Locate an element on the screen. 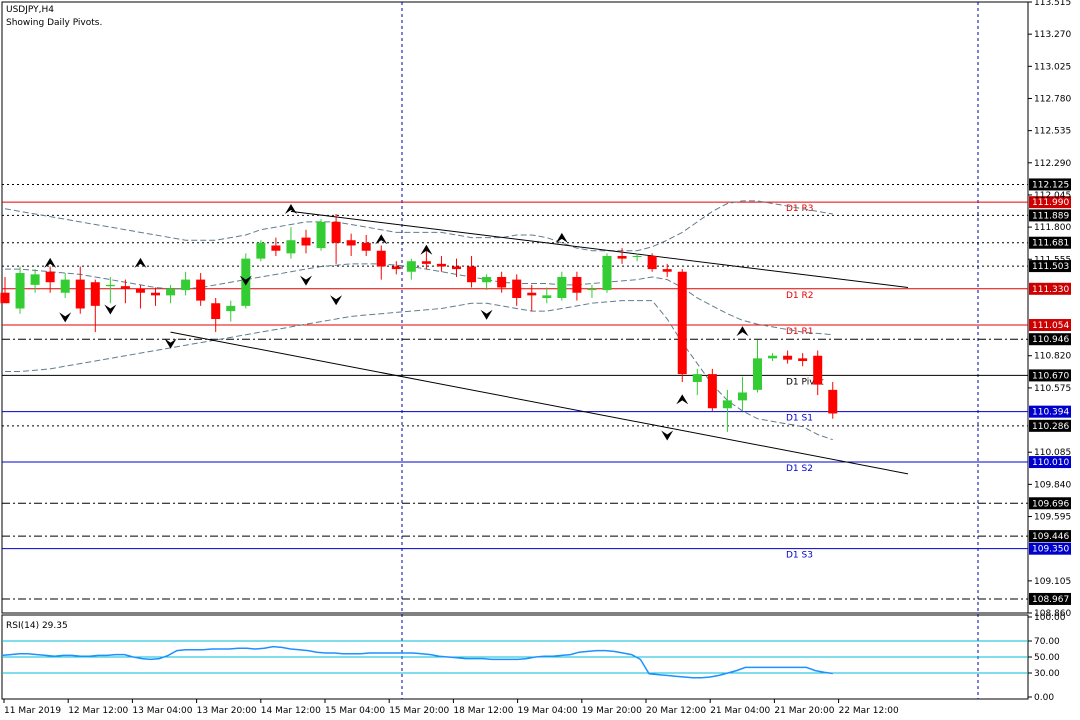  time-tick-label: 15 Mar 20:00 is located at coordinates (419, 711).